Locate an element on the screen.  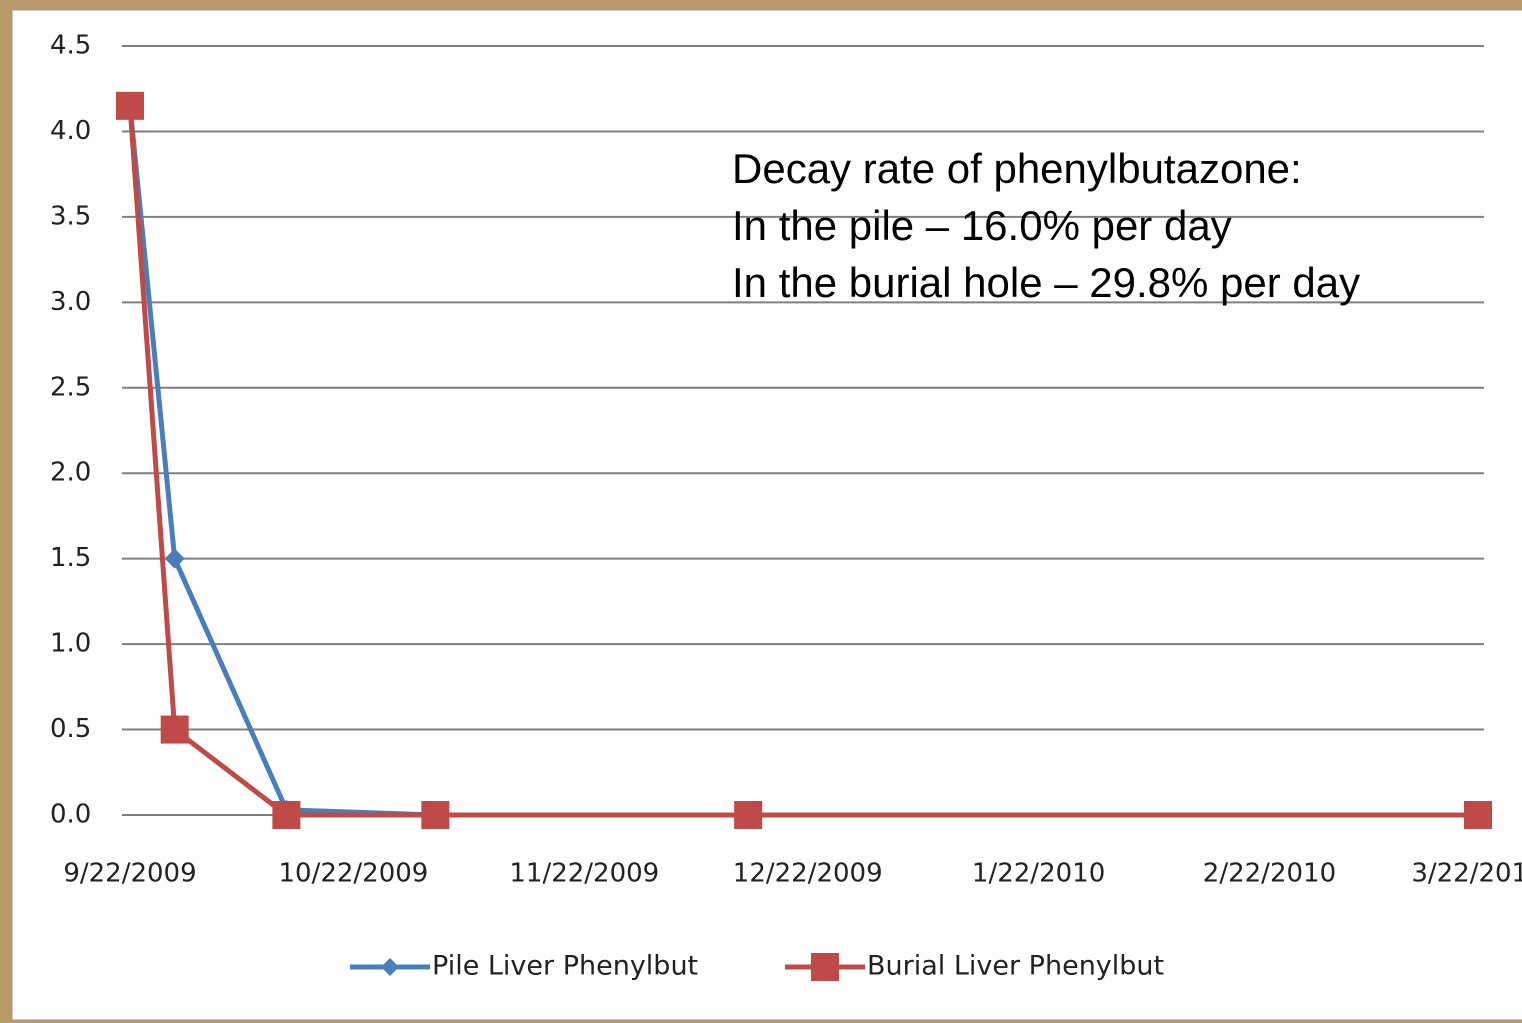
annotation: In the pile – 16.0% per day is located at coordinates (982, 225).